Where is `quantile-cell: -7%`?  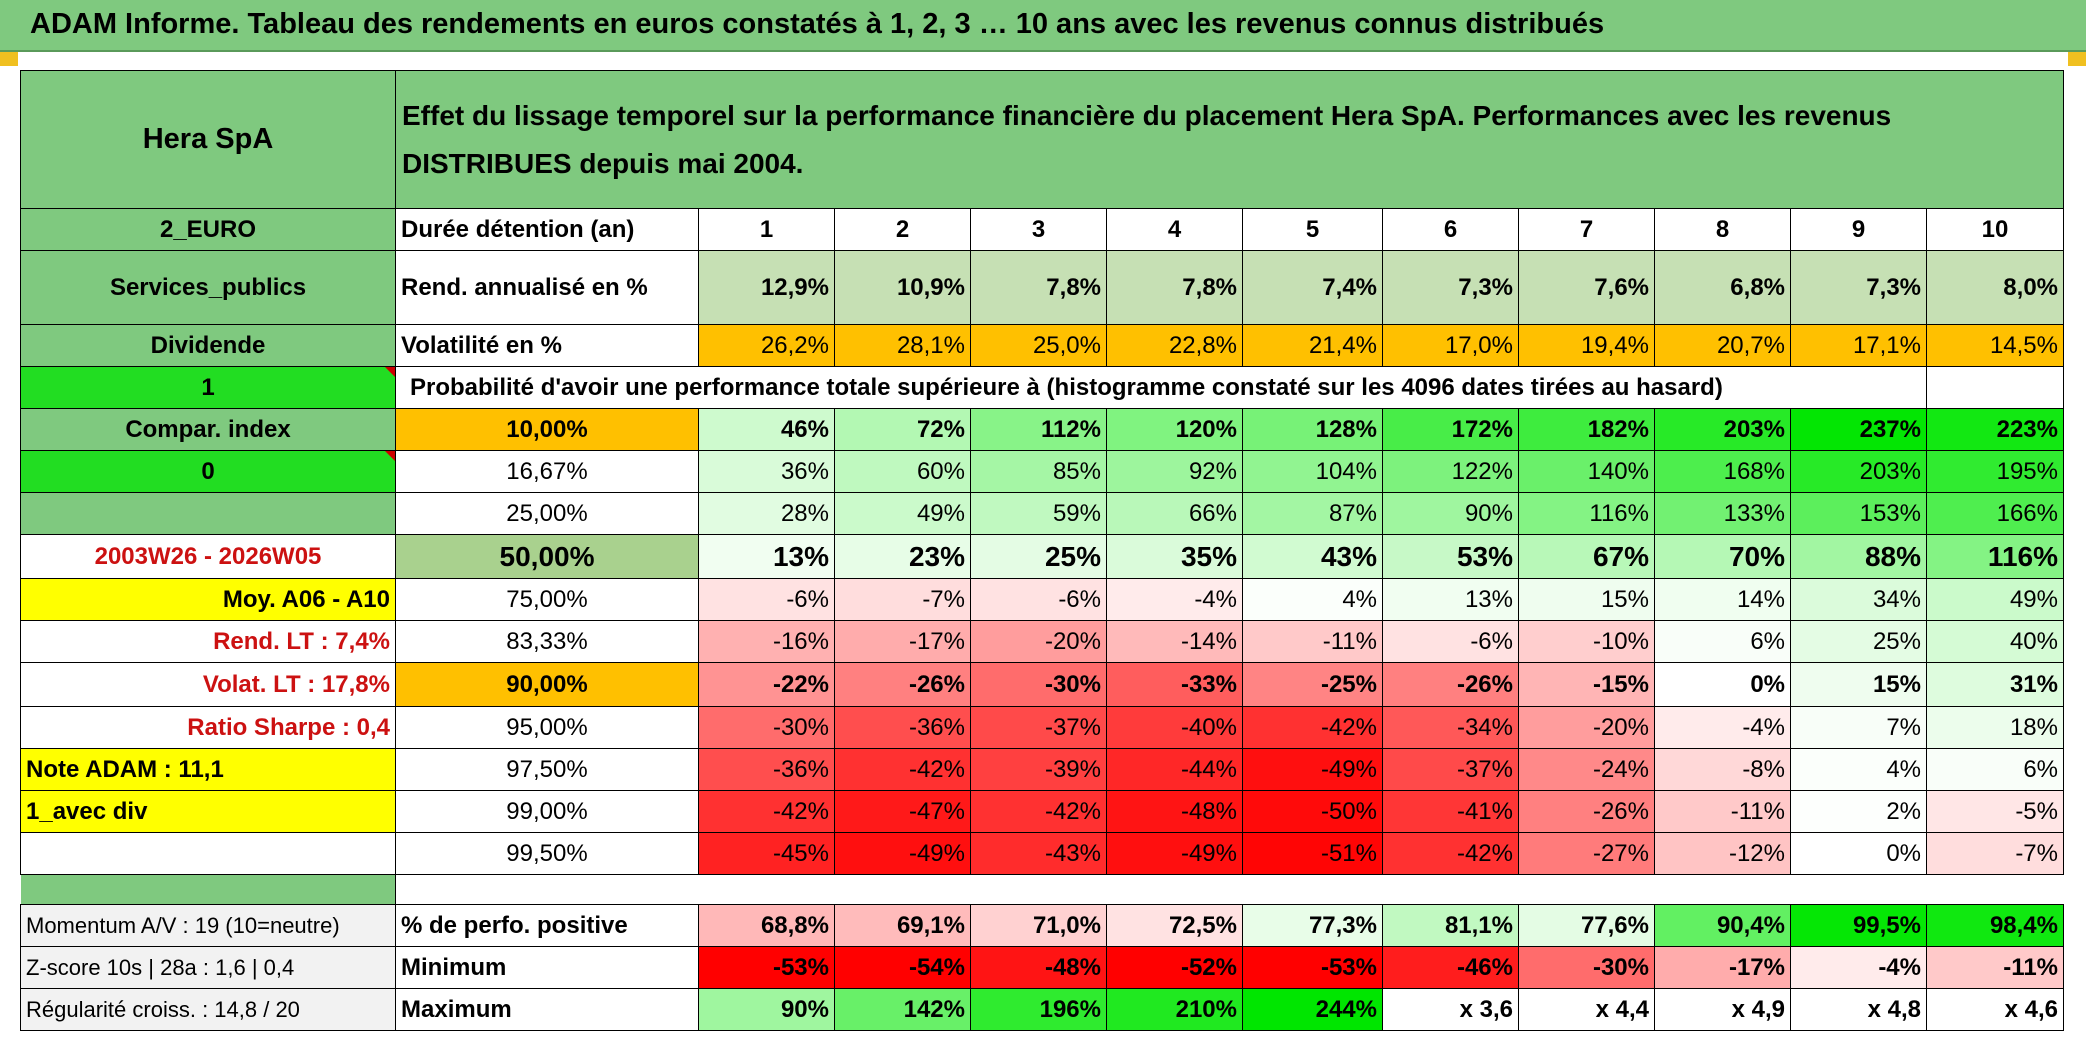
quantile-cell: -7% is located at coordinates (902, 599).